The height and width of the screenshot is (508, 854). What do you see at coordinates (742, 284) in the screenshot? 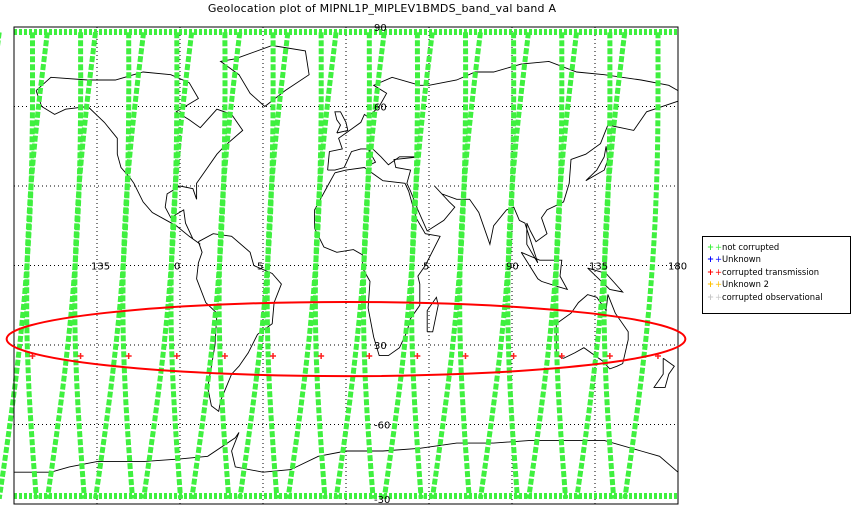
I see `legend-label: +Unknown 2` at bounding box center [742, 284].